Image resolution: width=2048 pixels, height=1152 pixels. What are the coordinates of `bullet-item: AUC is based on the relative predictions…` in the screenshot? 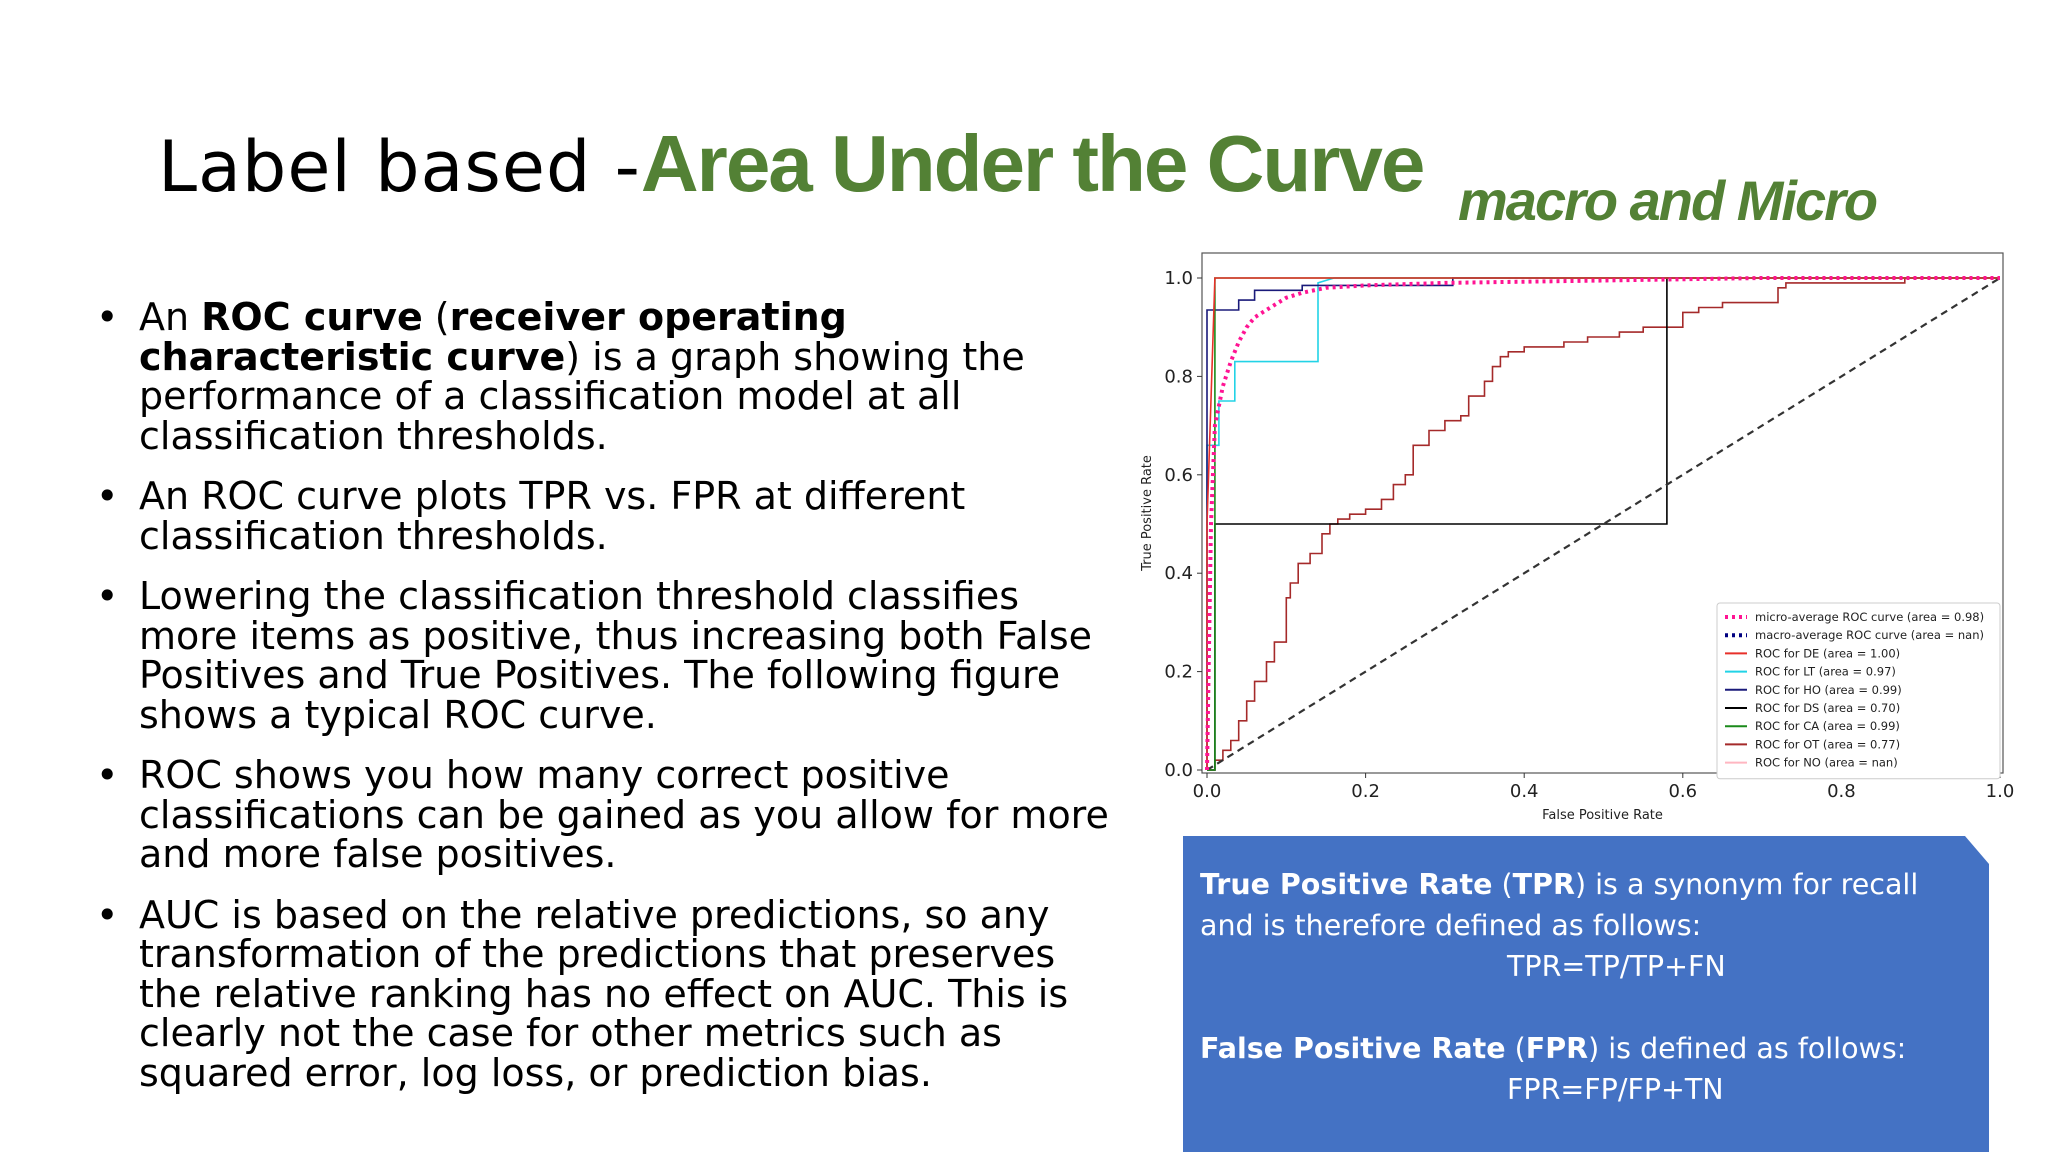 It's located at (611, 993).